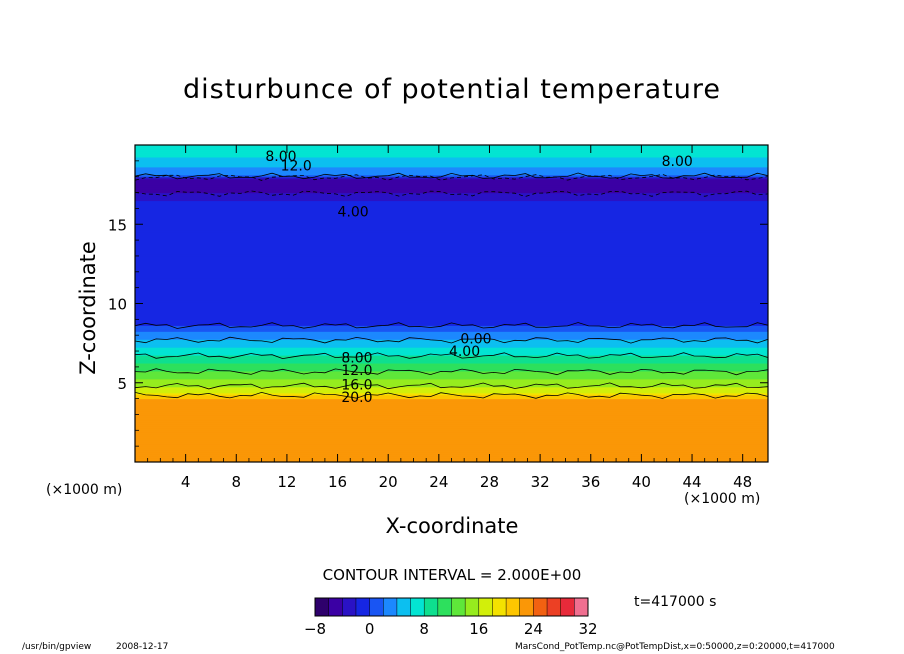  I want to click on x-tick-label: 16, so click(337, 482).